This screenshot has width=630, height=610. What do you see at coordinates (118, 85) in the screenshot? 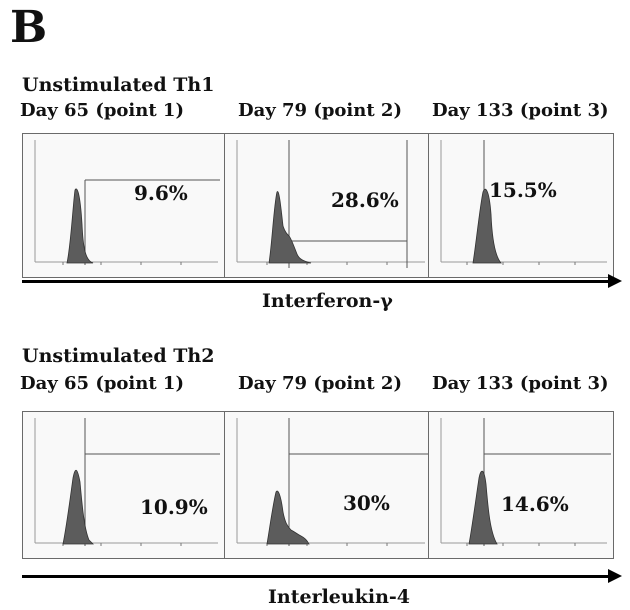
I see `th1-title: Unstimulated Th1` at bounding box center [118, 85].